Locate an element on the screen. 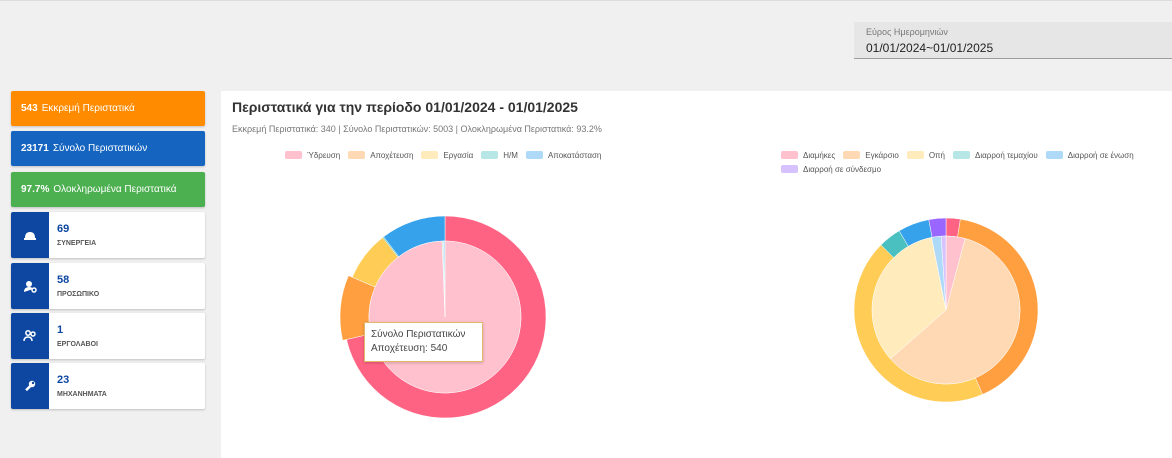  wrench-icon is located at coordinates (30, 386).